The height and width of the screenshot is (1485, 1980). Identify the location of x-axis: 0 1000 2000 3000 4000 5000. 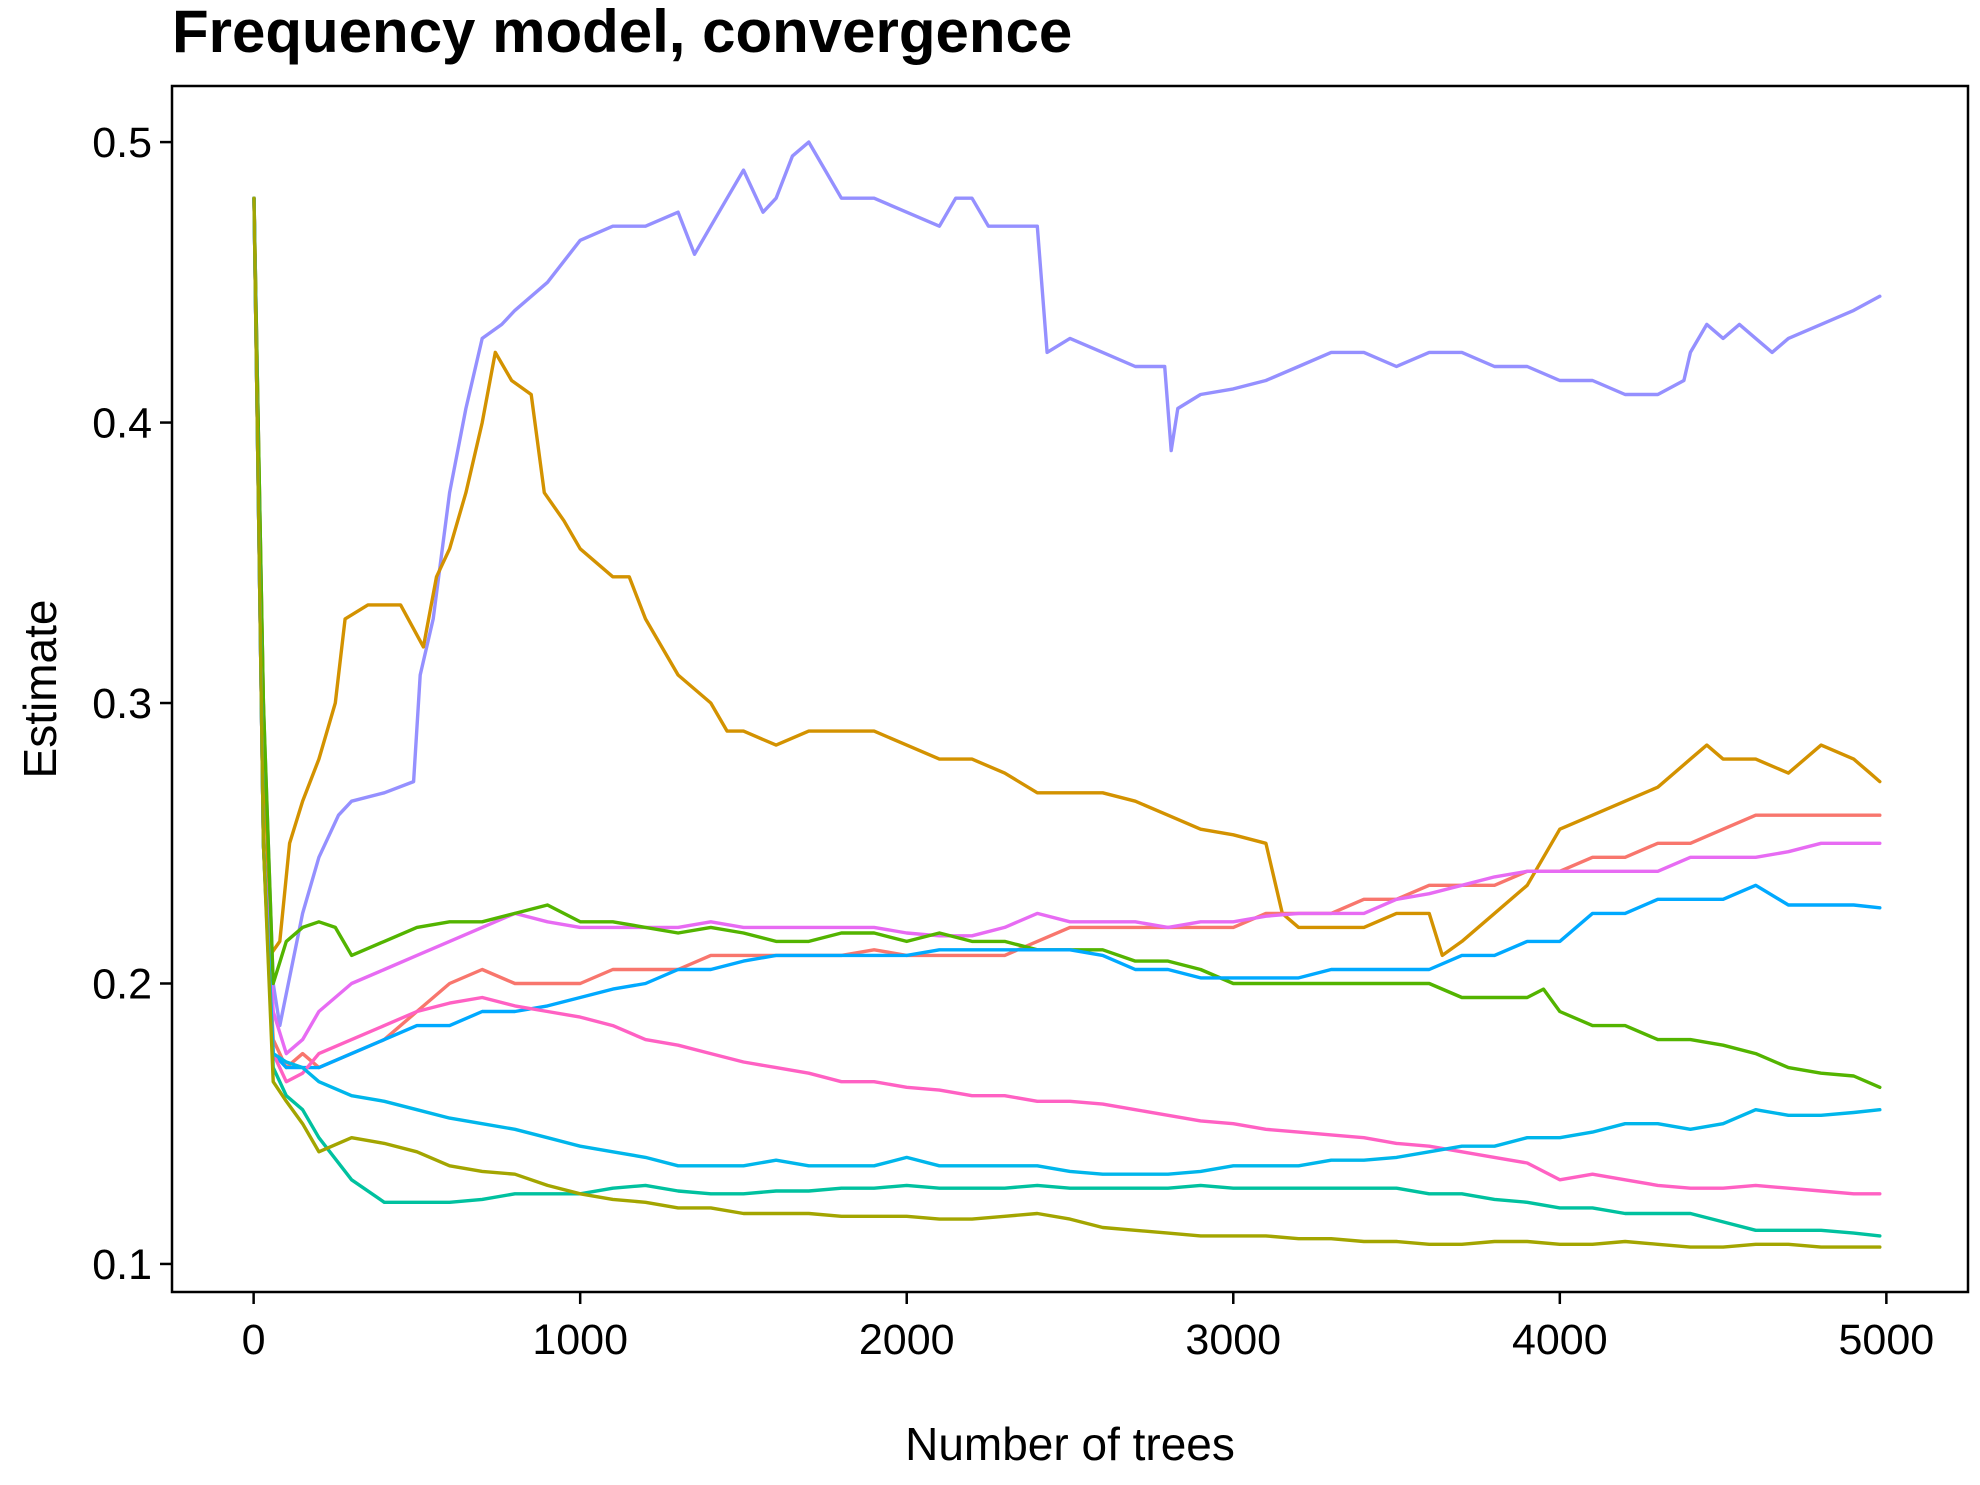
(1088, 1328).